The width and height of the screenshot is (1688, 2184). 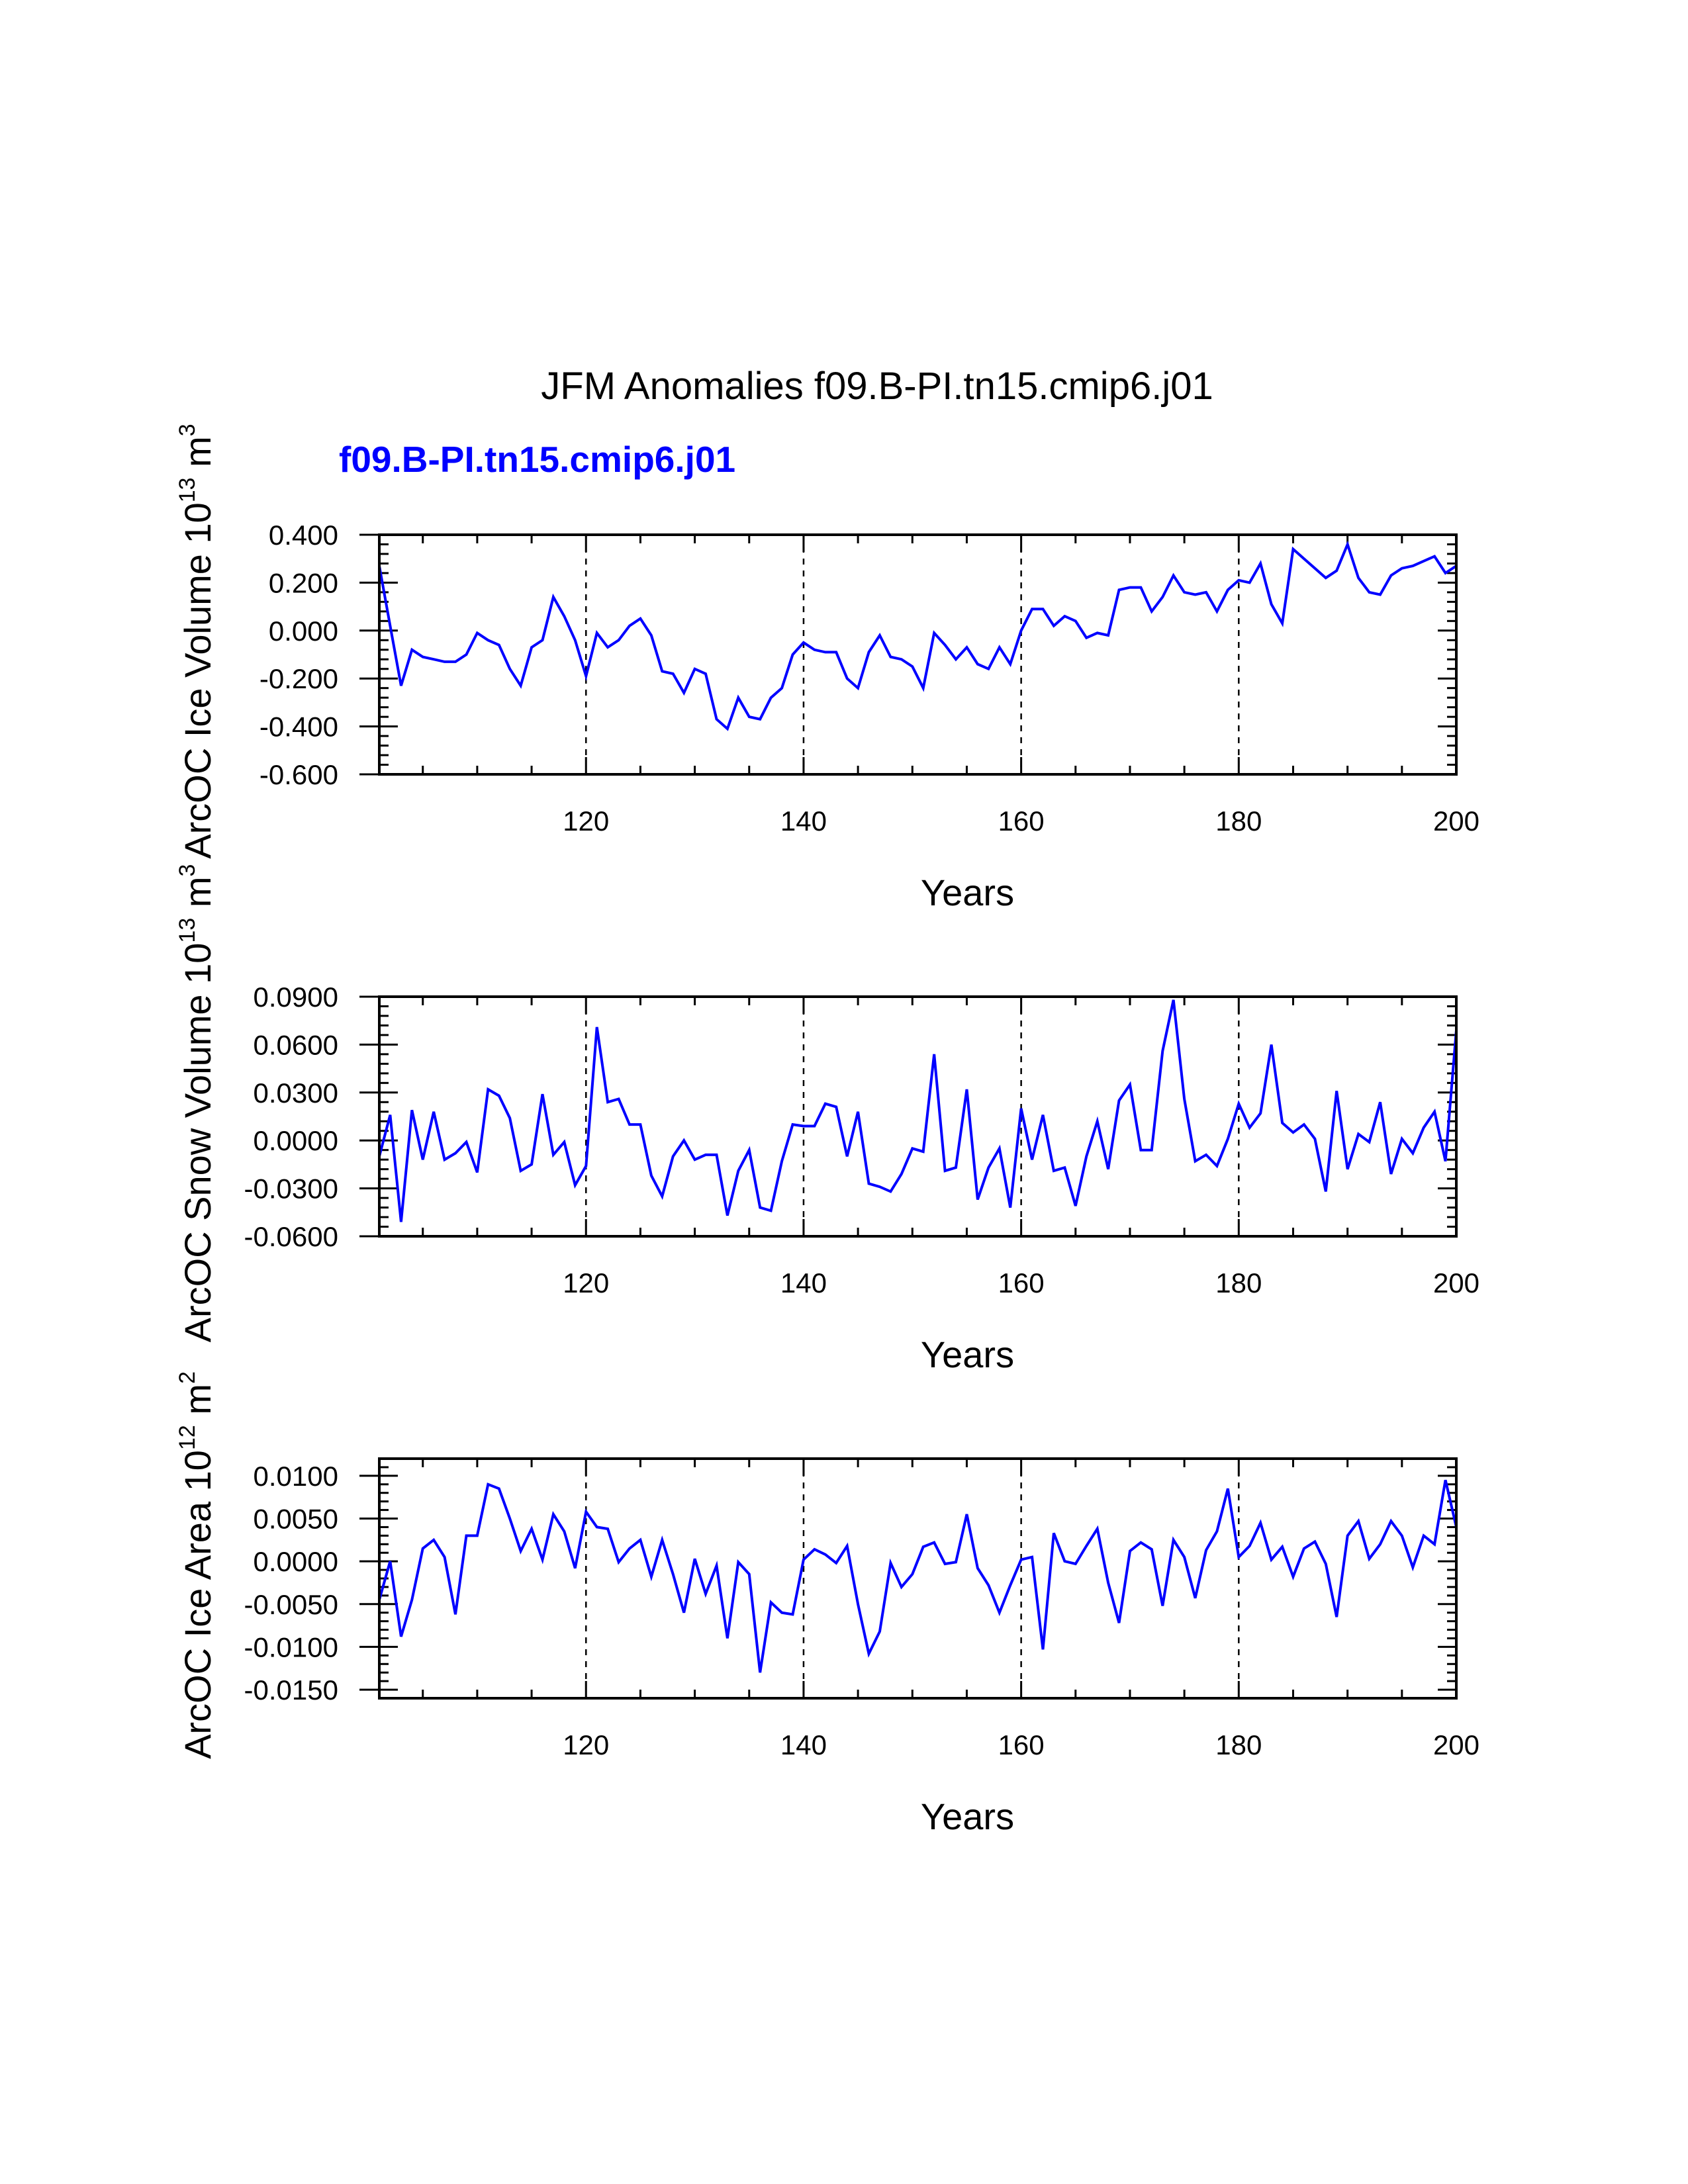 I want to click on y-tick-label: -0.0600, so click(x=291, y=1236).